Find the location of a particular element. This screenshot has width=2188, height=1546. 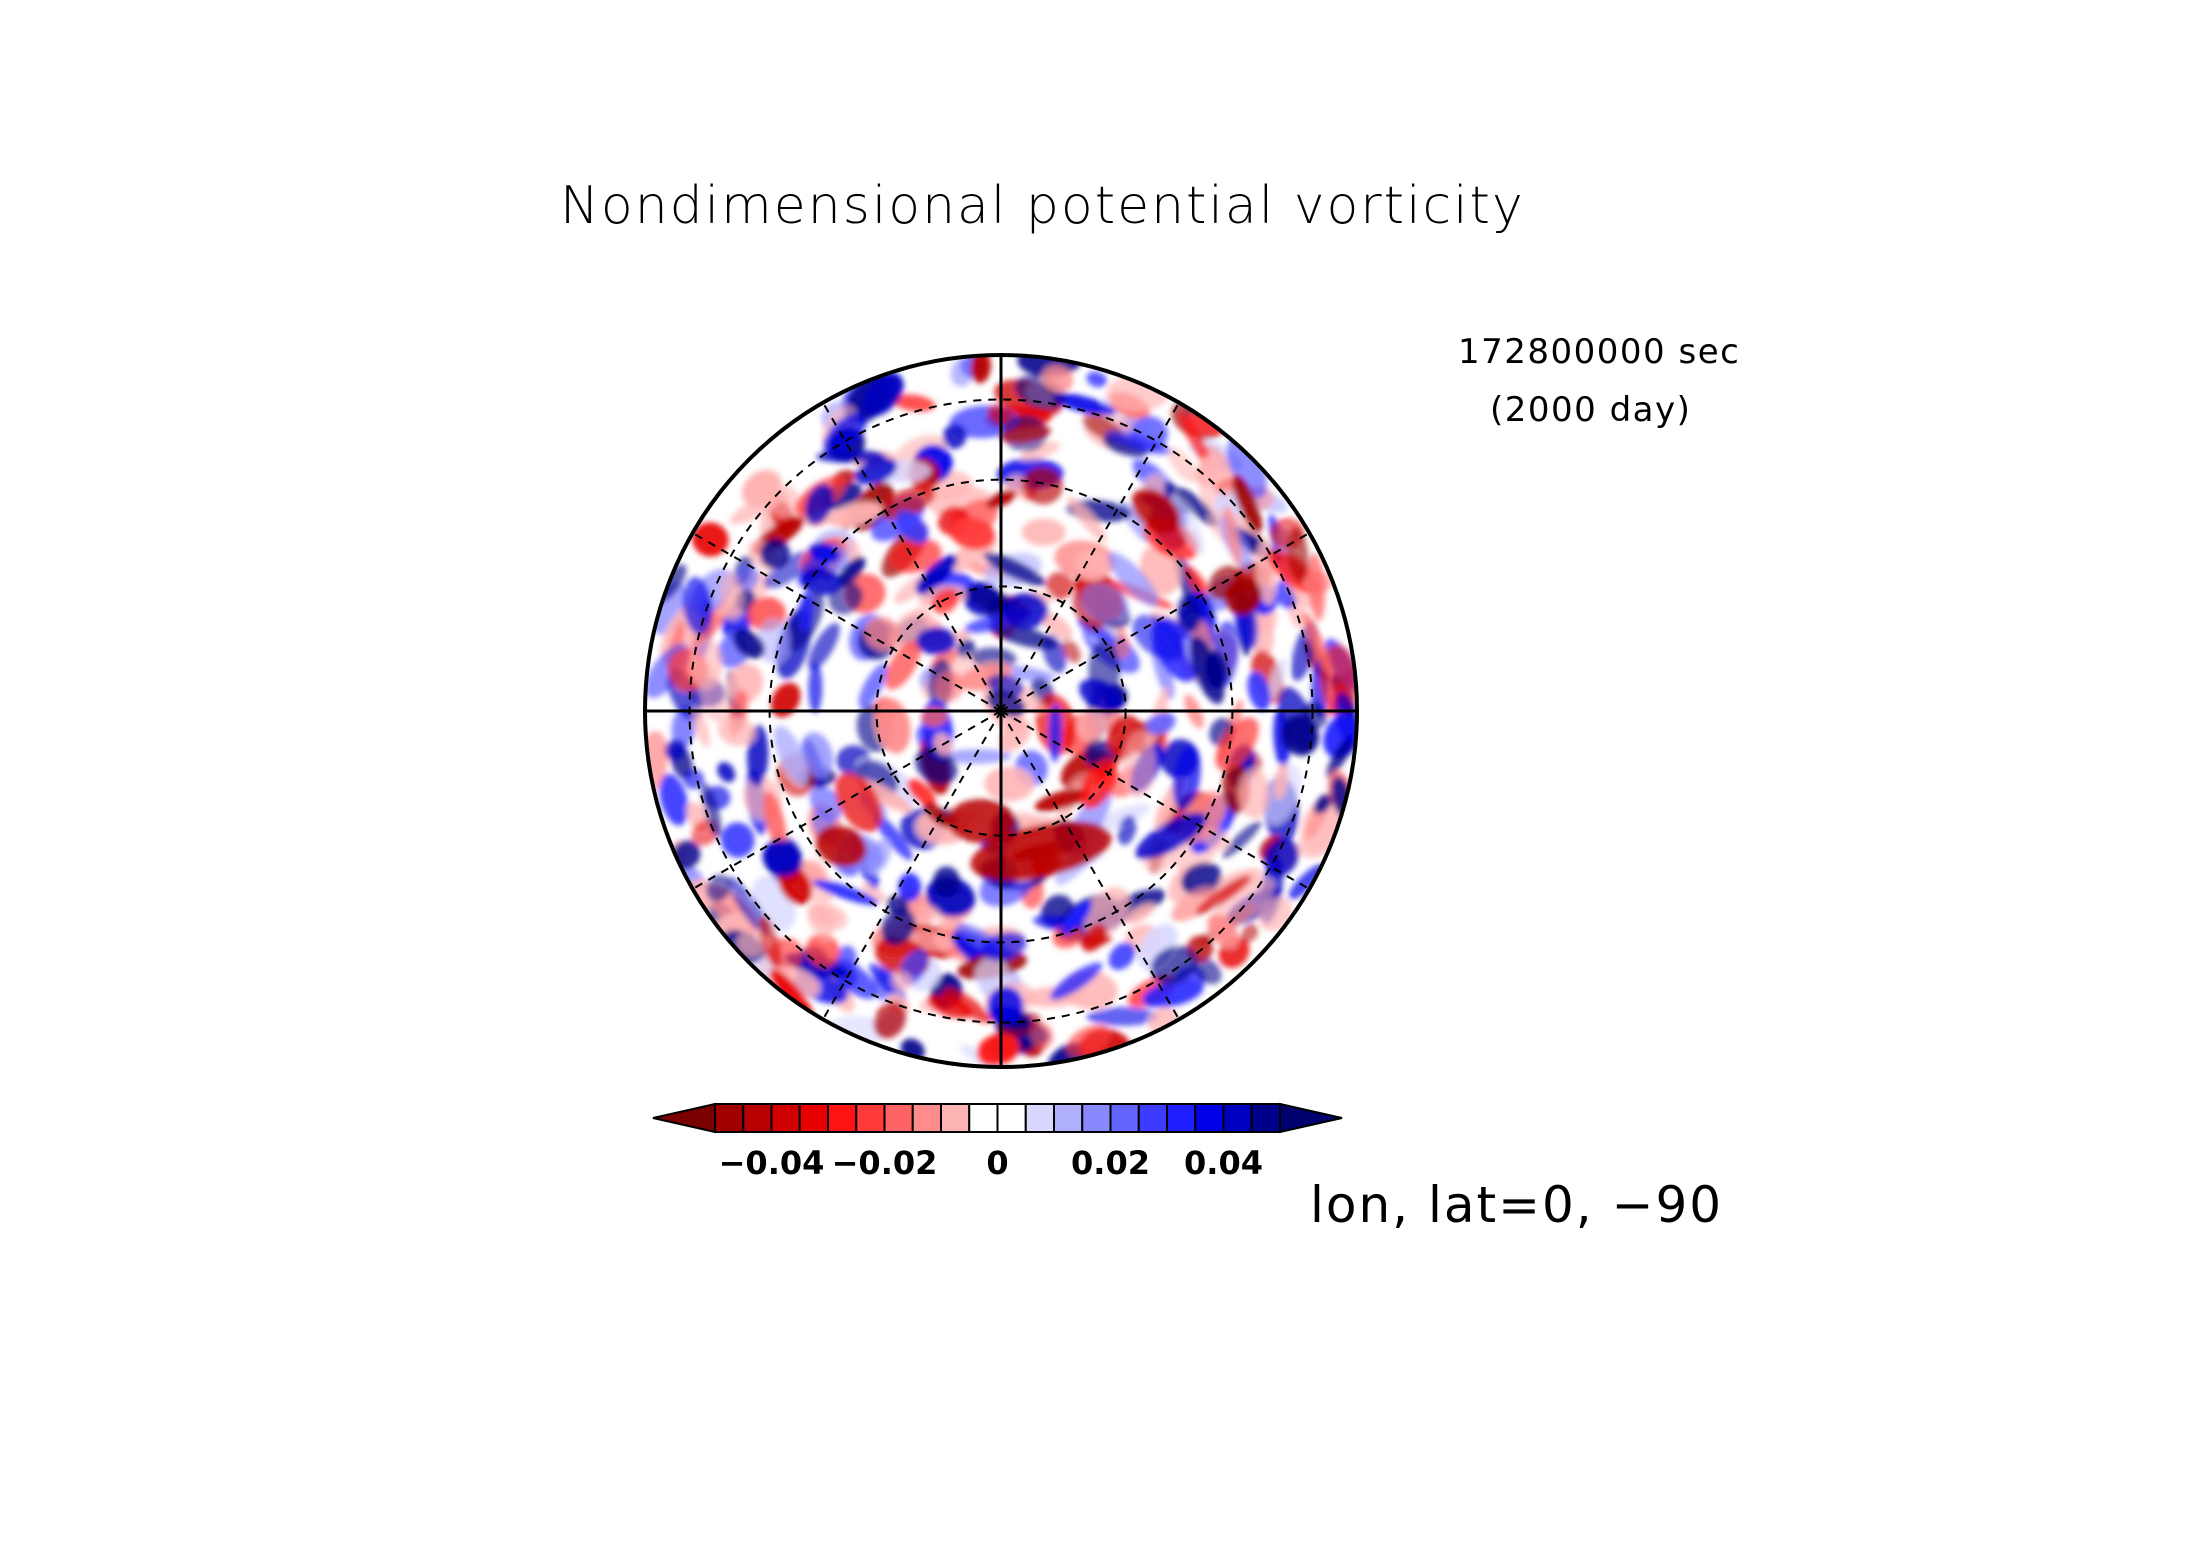

colorbar-extend-high is located at coordinates (1311, 1118).